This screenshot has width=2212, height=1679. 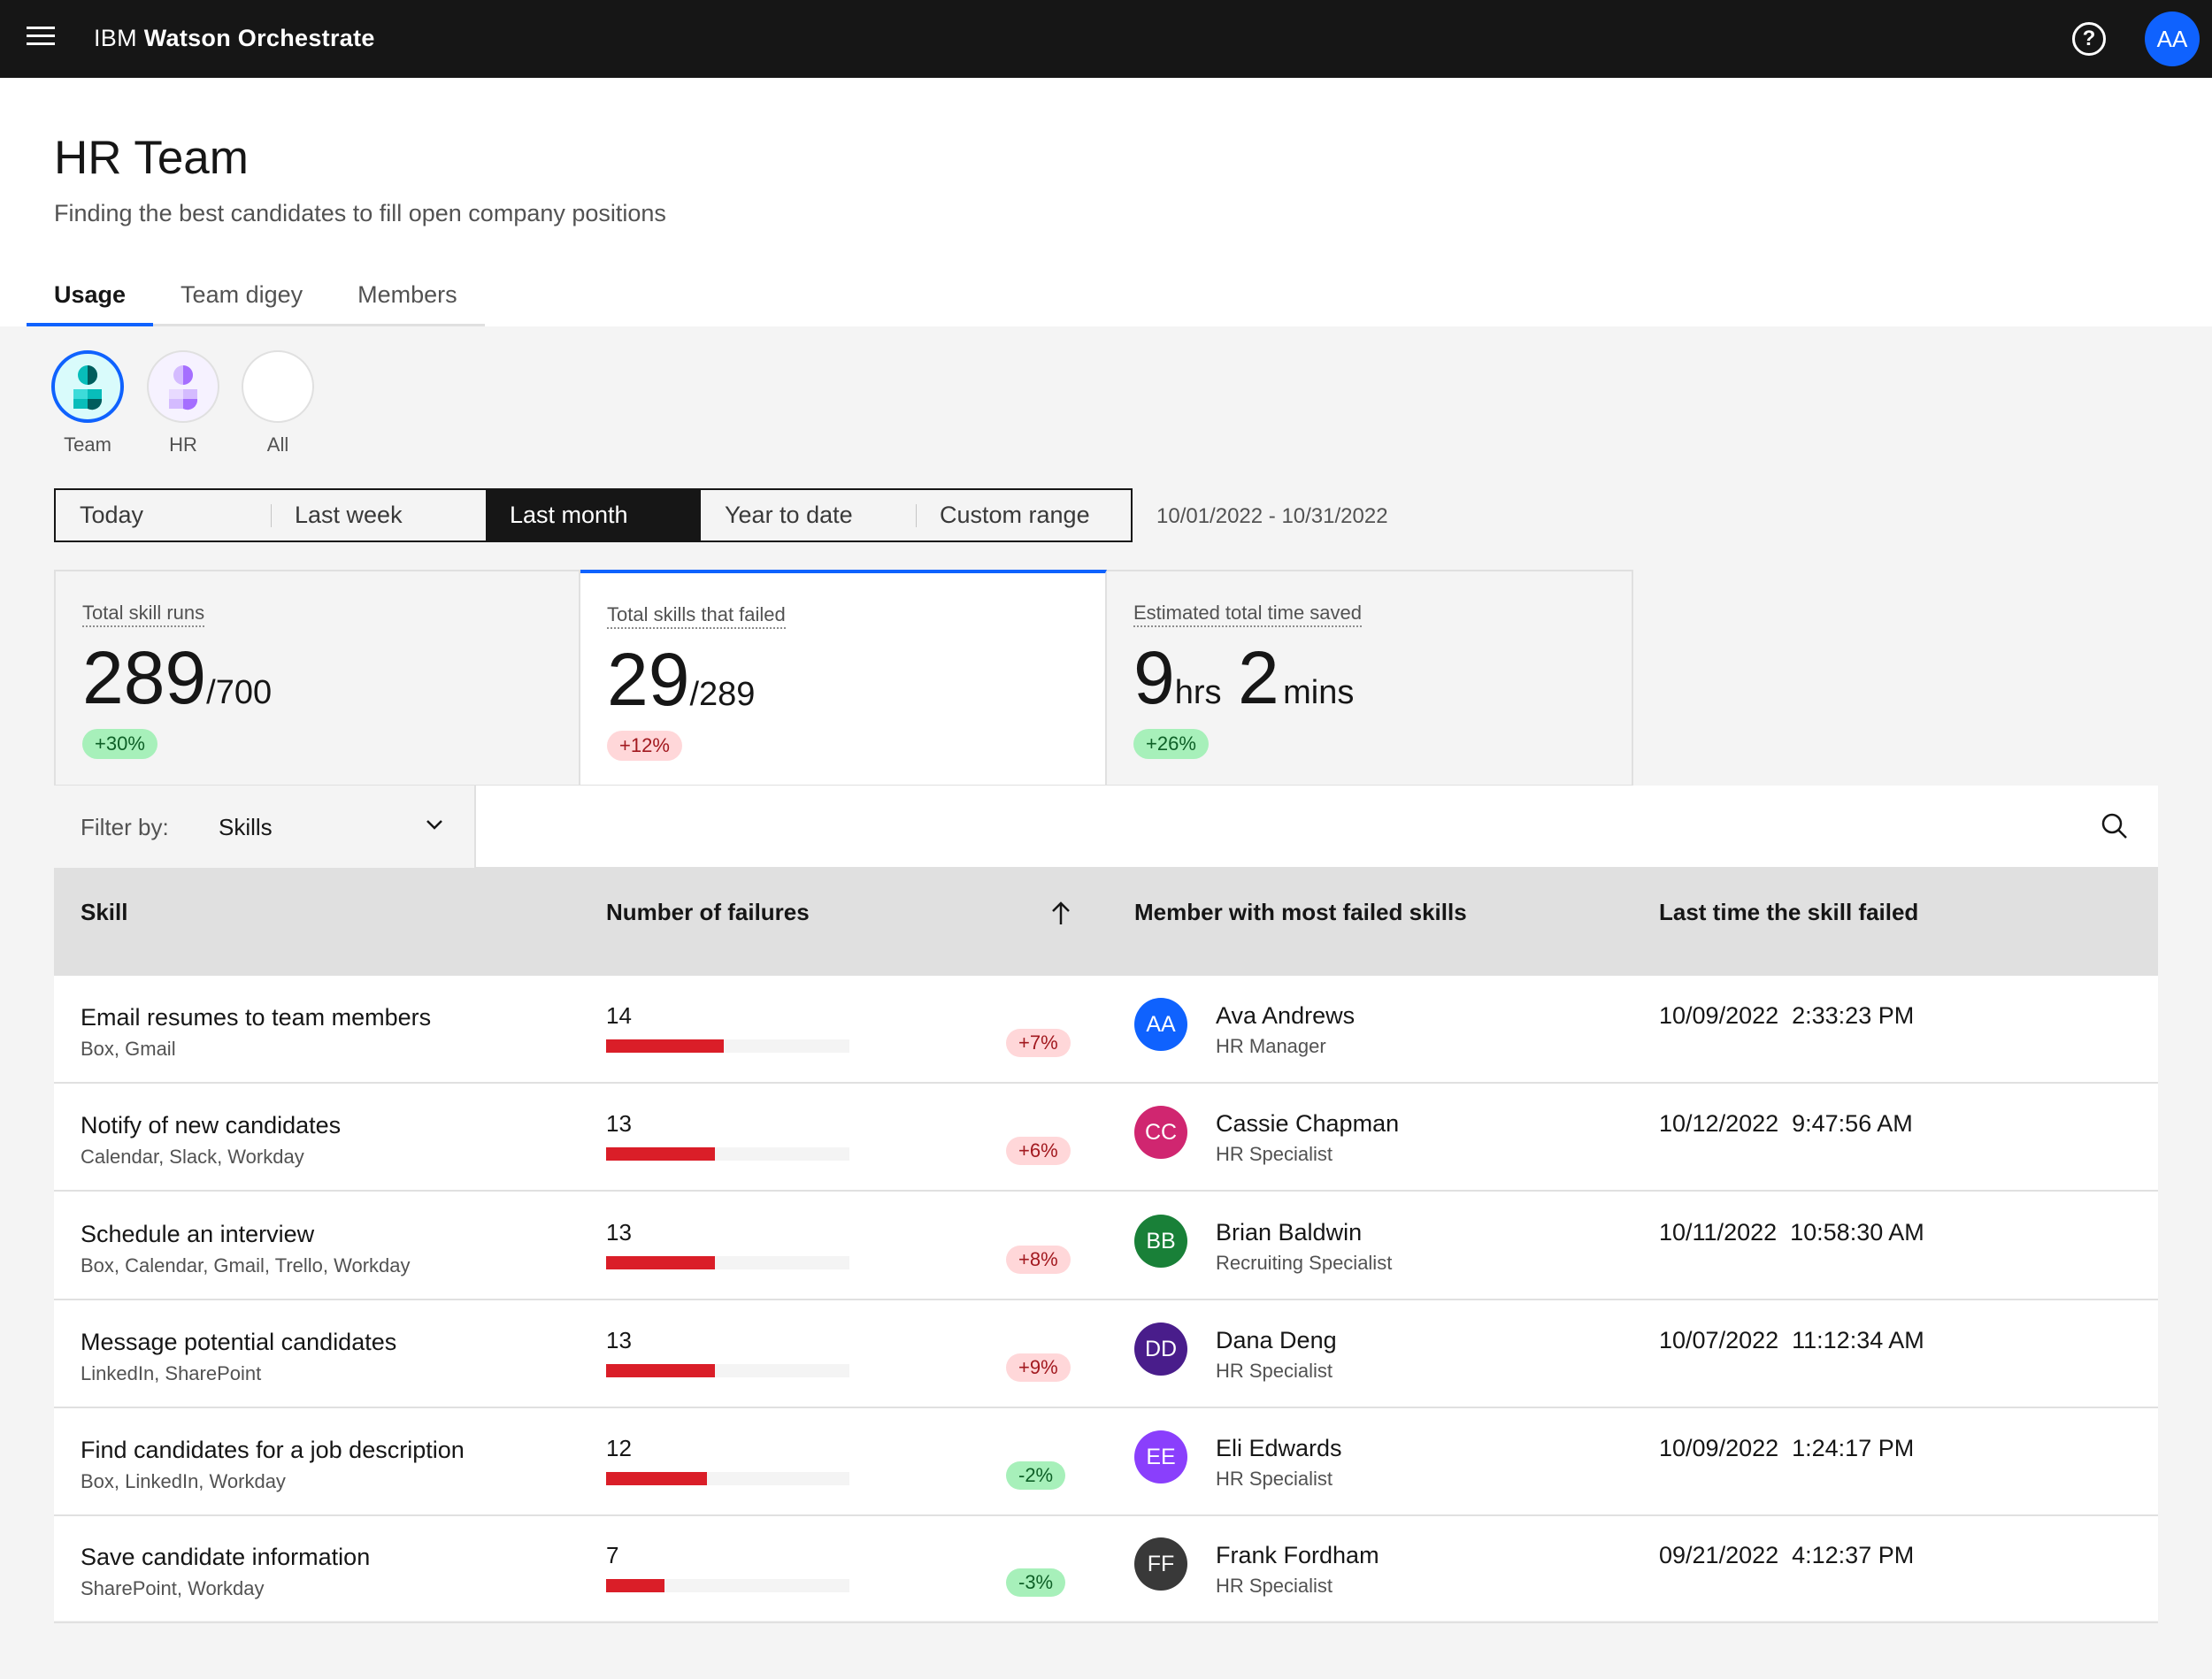 I want to click on date-range-text: 10/01/2022 - 10/31/2022, so click(x=1272, y=516).